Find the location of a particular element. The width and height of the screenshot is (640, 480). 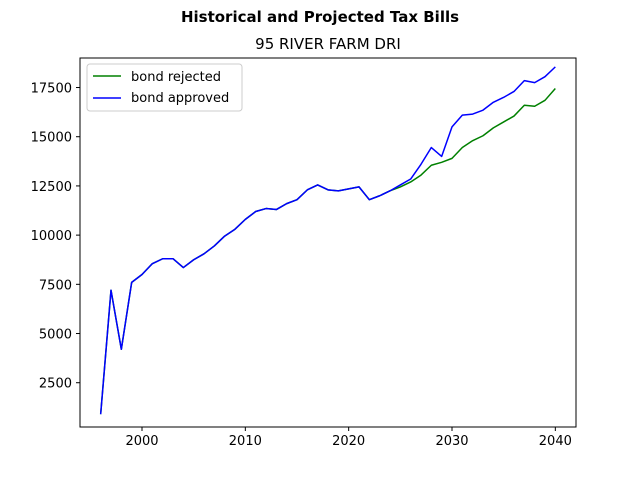

y-tick-label: 5000 is located at coordinates (55, 335).